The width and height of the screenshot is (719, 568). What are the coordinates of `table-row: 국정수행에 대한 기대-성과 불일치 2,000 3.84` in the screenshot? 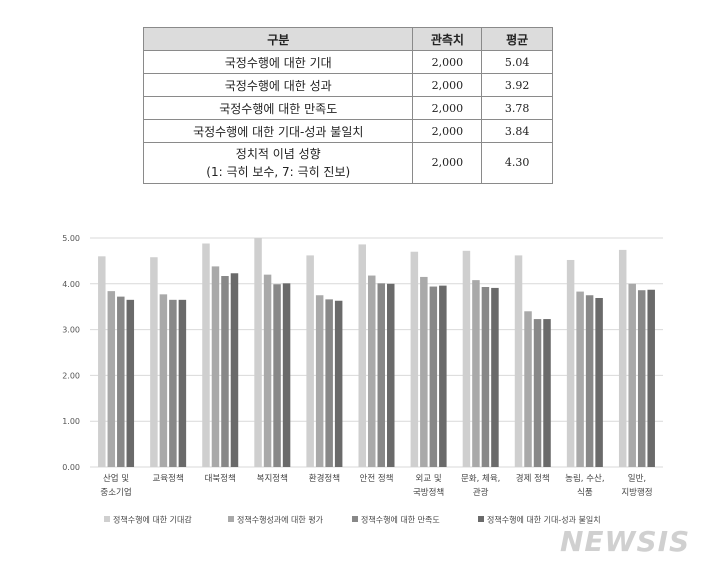 It's located at (347, 131).